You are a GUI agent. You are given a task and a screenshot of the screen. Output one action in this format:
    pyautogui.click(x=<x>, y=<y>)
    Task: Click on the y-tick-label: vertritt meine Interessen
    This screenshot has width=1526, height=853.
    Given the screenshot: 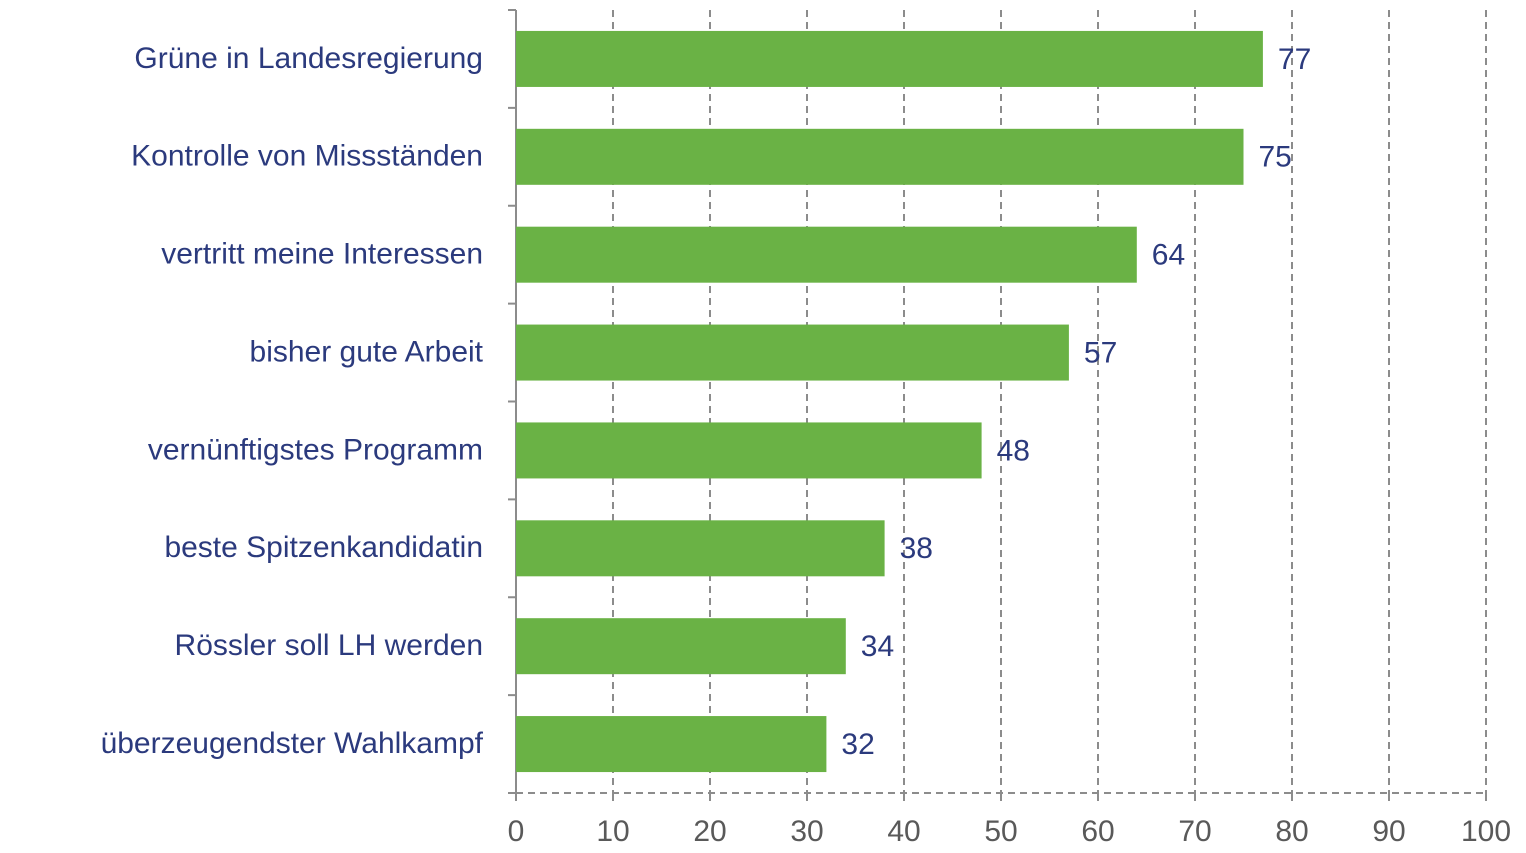 What is the action you would take?
    pyautogui.click(x=322, y=254)
    